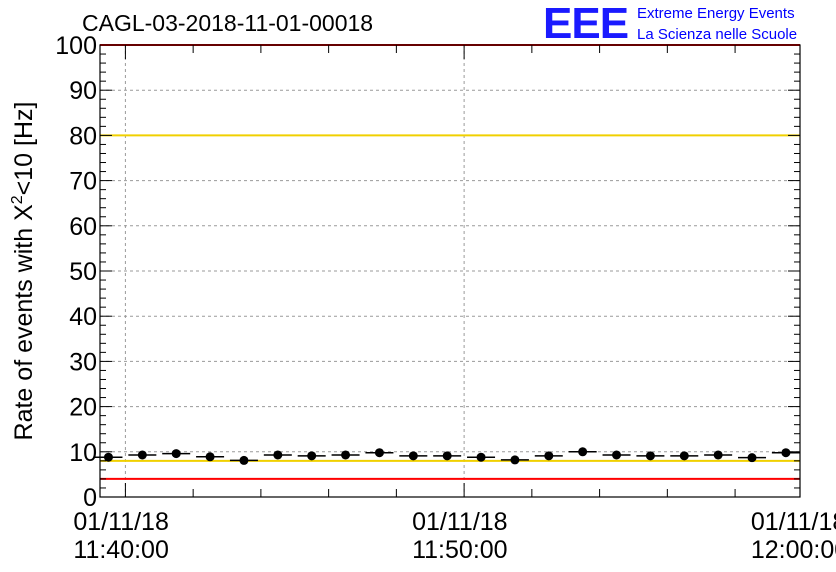  I want to click on x-tick-time-label: 11:50:00, so click(459, 550).